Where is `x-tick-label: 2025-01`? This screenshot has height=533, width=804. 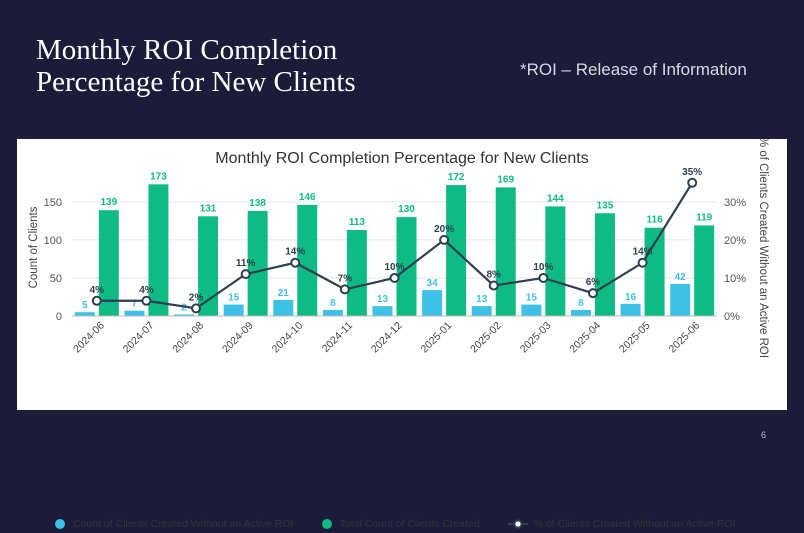 x-tick-label: 2025-01 is located at coordinates (436, 338).